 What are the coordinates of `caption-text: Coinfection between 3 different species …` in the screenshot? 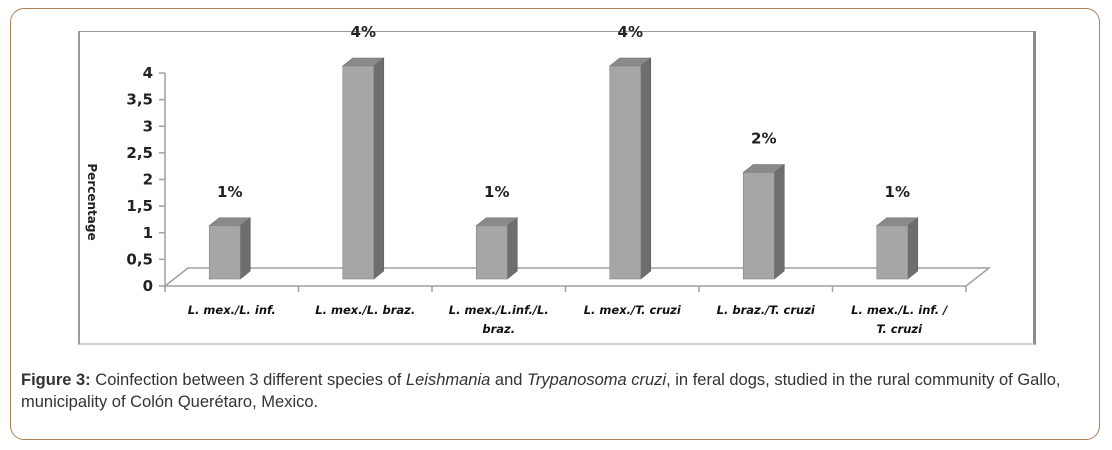 It's located at (540, 391).